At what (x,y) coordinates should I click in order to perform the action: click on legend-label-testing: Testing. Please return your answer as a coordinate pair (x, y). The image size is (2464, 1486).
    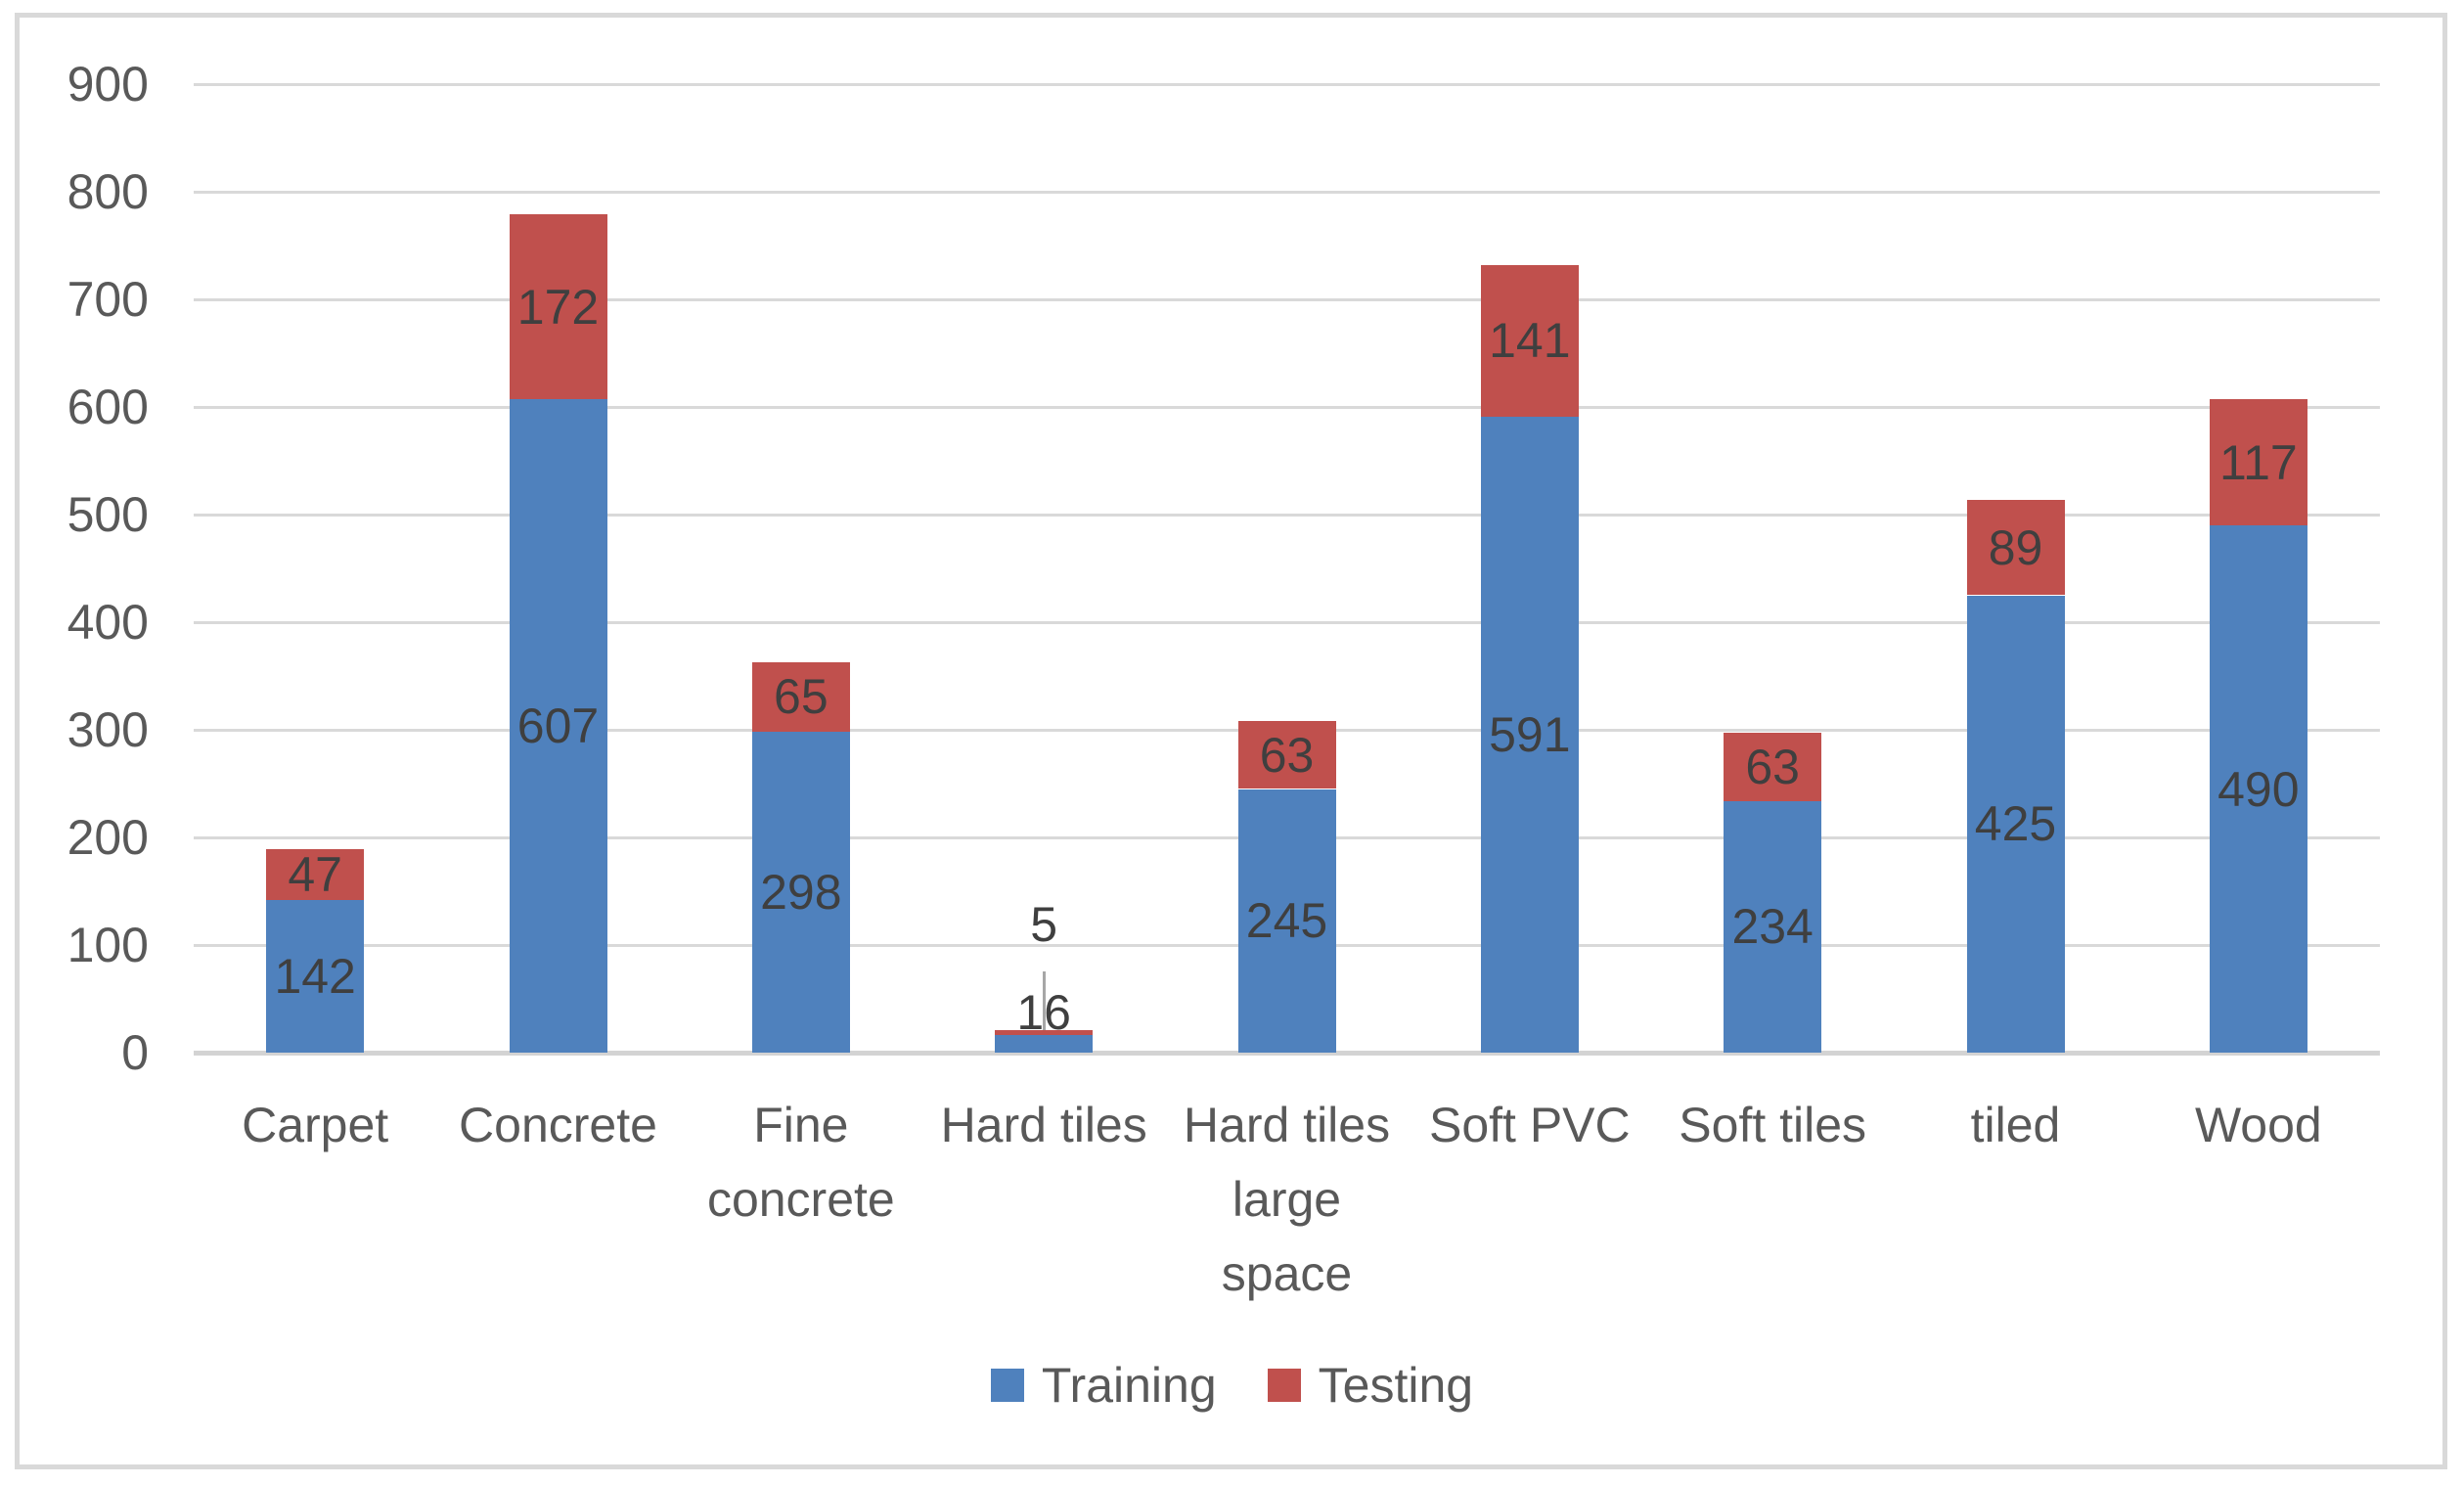
    Looking at the image, I should click on (1396, 1386).